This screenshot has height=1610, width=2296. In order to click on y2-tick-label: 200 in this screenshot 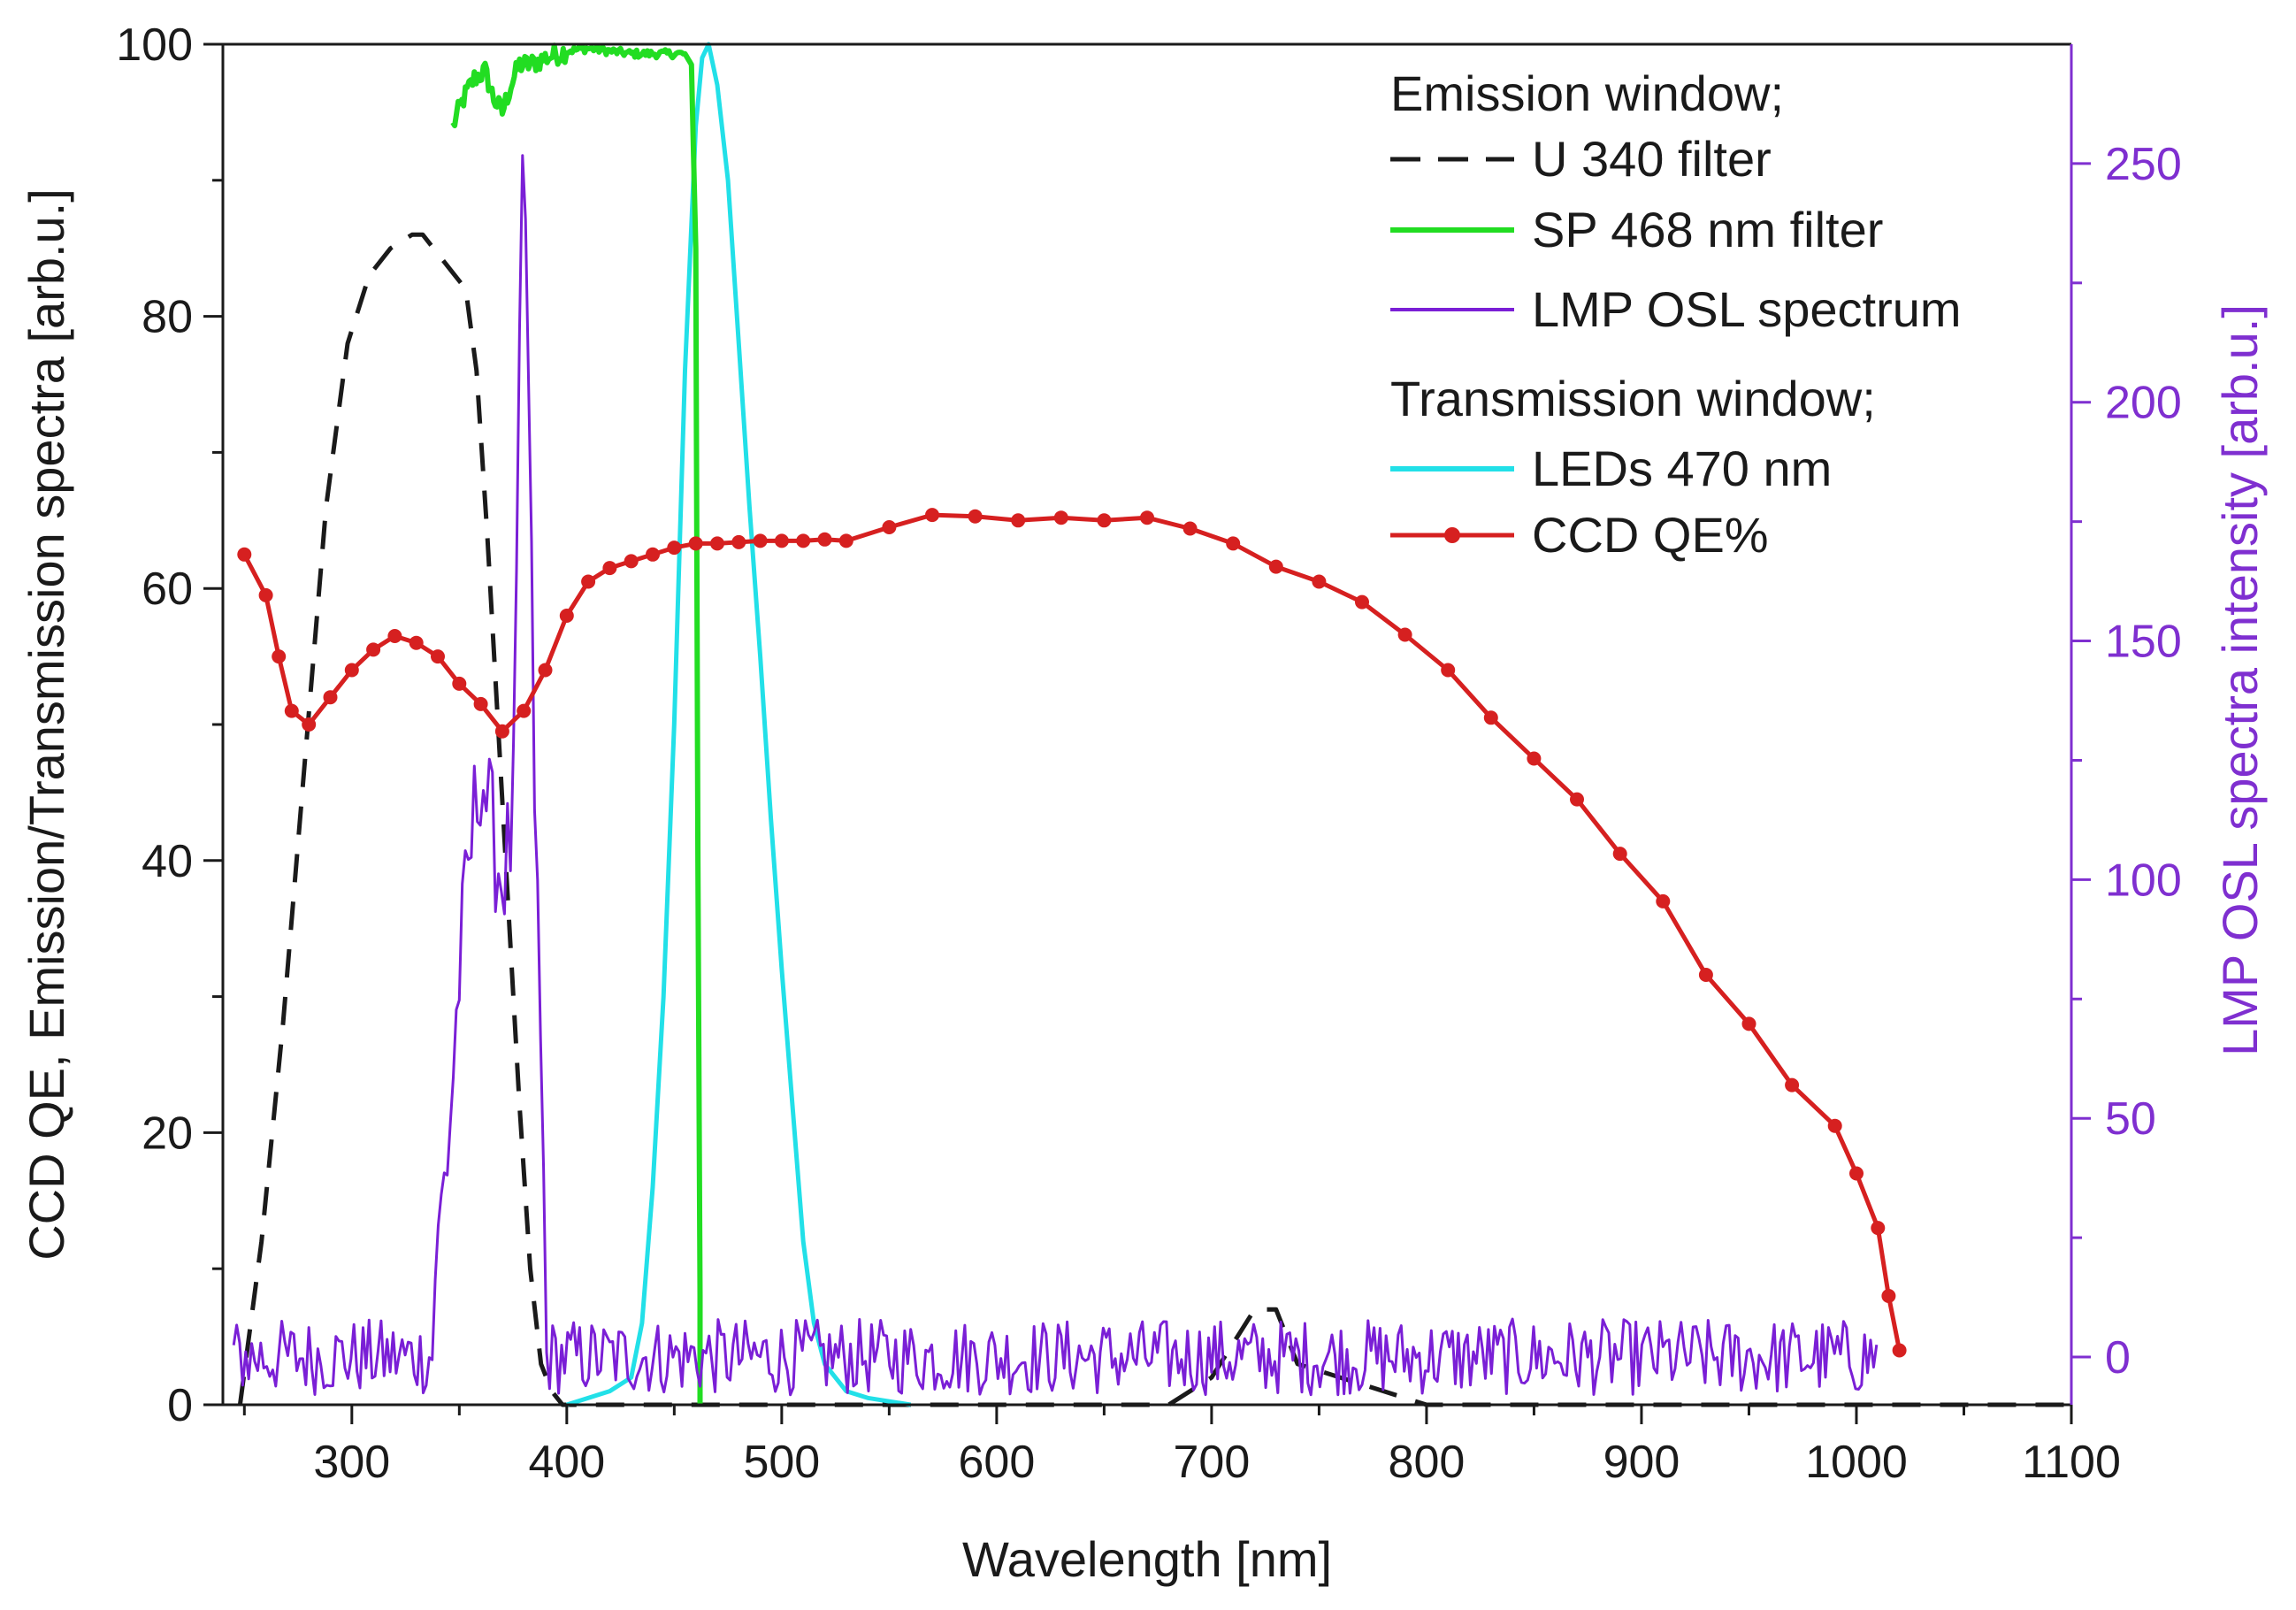, I will do `click(2143, 403)`.